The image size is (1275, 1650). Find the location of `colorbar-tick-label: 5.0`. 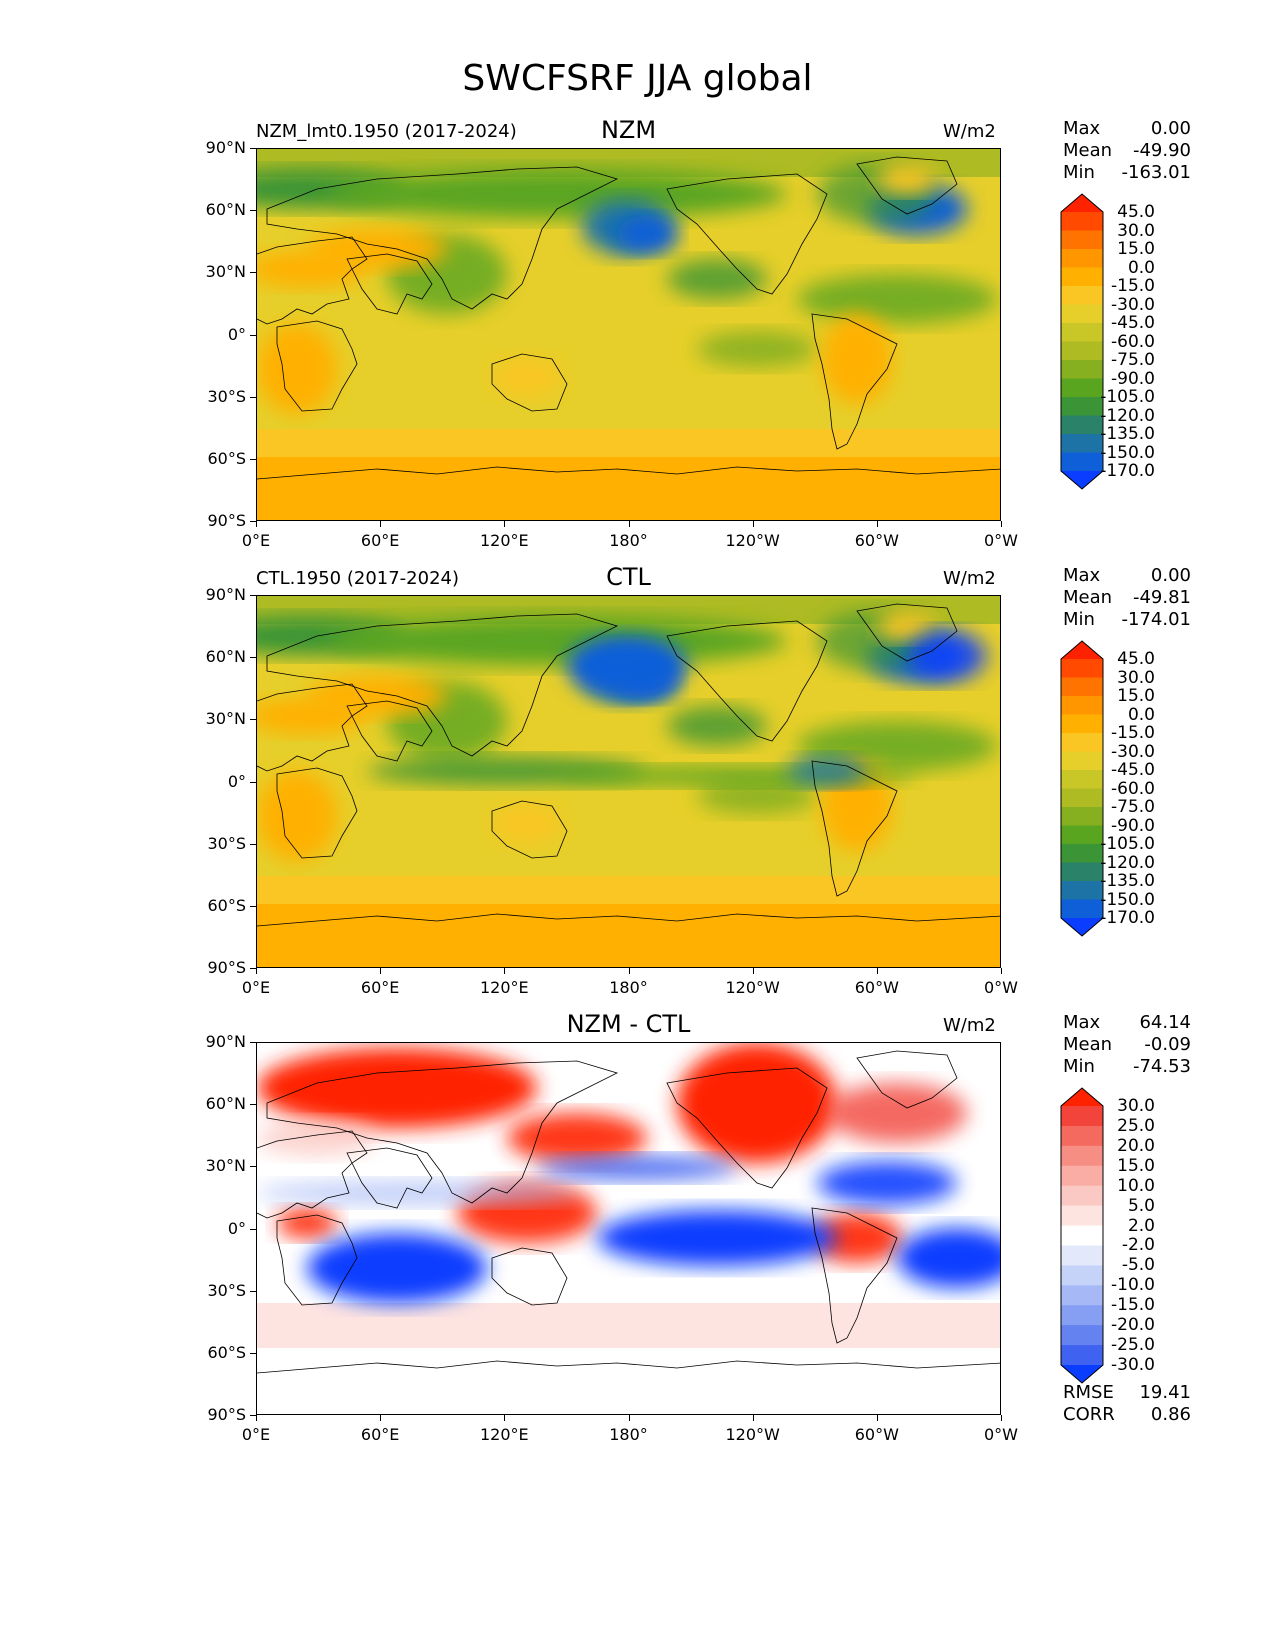

colorbar-tick-label: 5.0 is located at coordinates (1141, 1205).